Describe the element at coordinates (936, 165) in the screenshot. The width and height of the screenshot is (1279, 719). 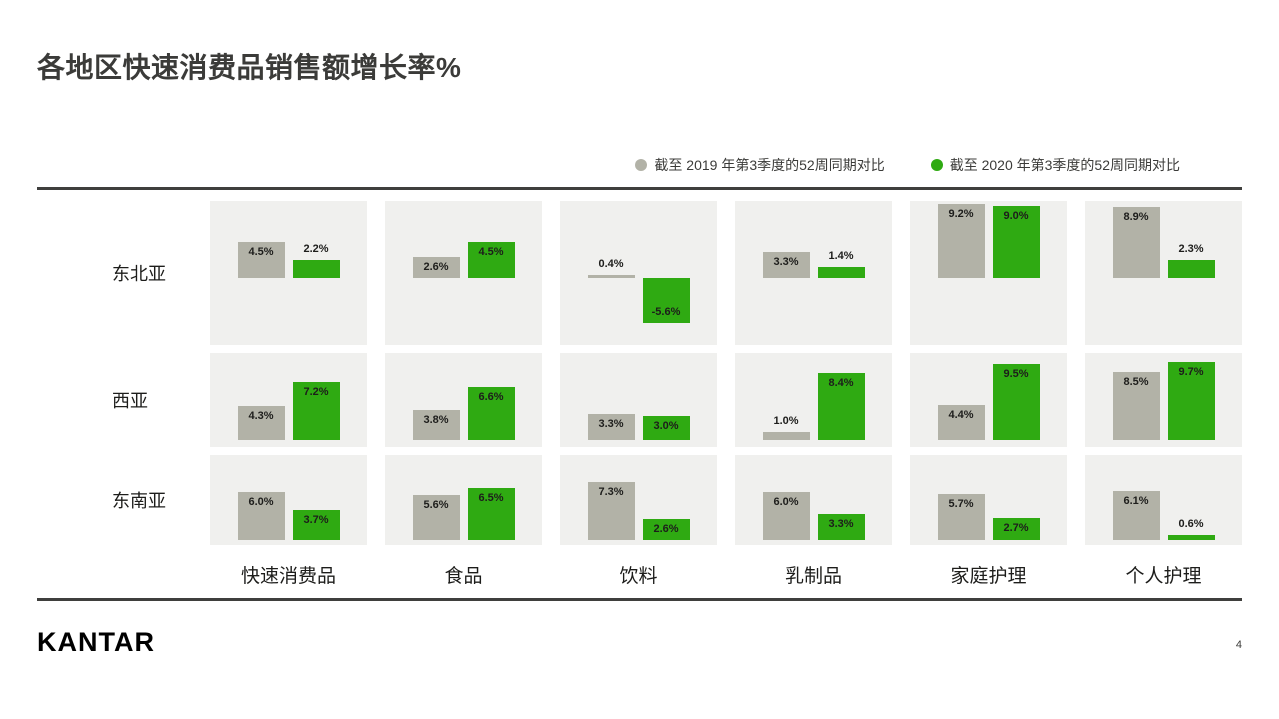
I see `legend-dot-2020-icon` at that location.